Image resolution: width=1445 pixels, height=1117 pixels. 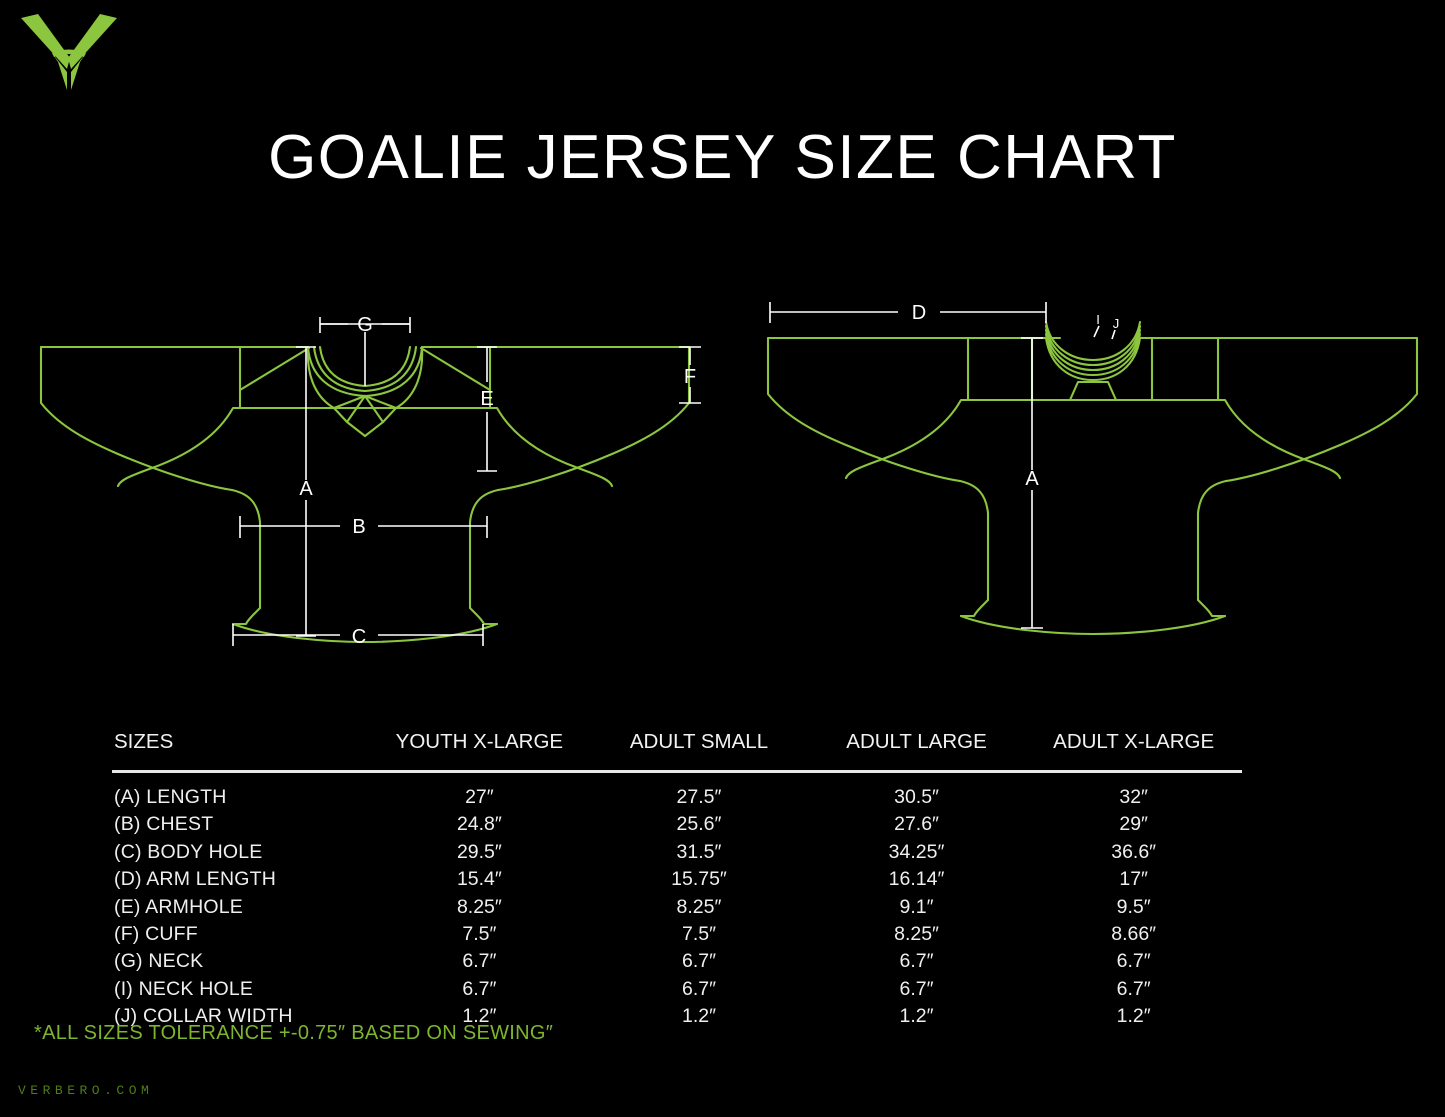 What do you see at coordinates (306, 489) in the screenshot?
I see `dim-label-A-front: A` at bounding box center [306, 489].